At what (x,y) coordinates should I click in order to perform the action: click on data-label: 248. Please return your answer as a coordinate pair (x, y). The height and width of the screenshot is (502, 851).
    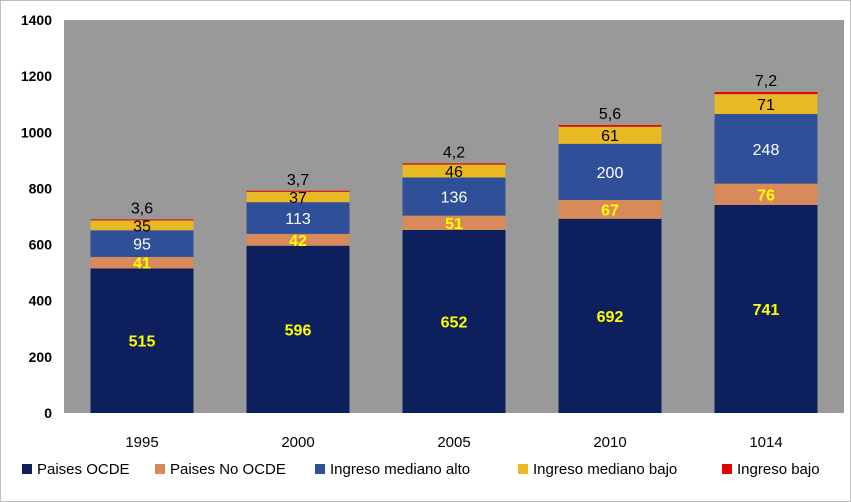
    Looking at the image, I should click on (766, 150).